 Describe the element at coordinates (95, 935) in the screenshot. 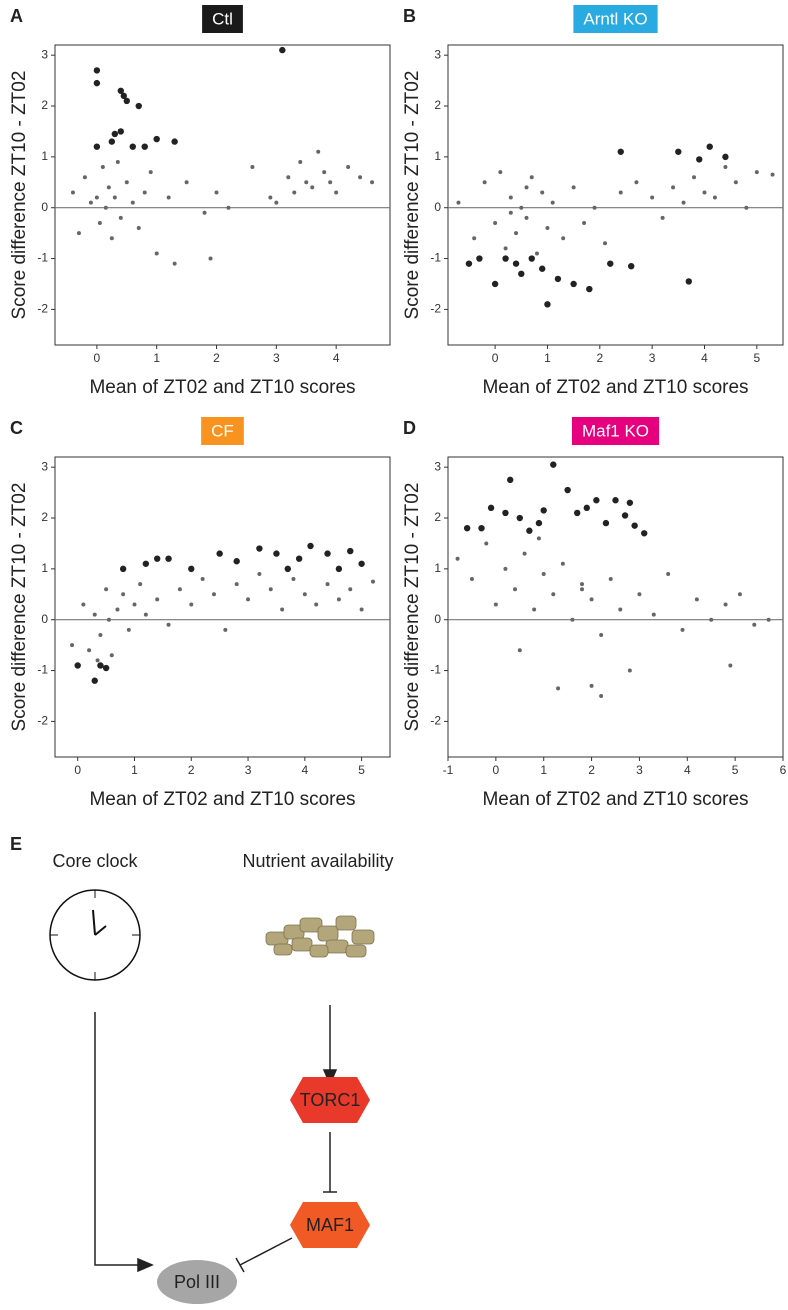

I see `clock` at that location.